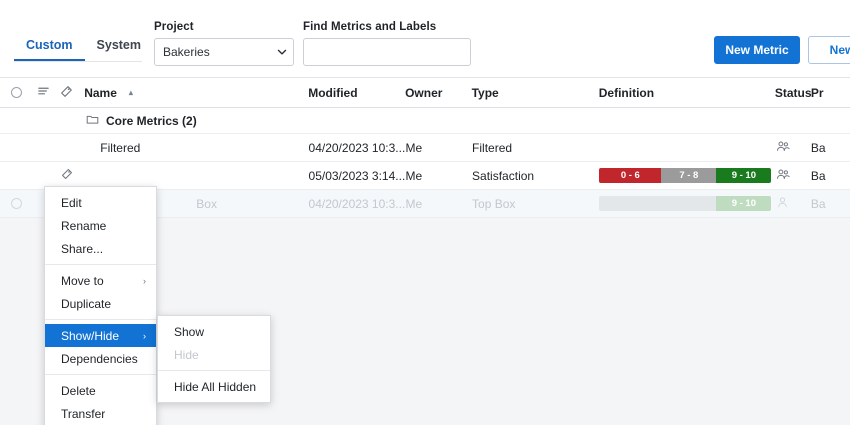 This screenshot has height=425, width=850. I want to click on show-hide-submenu: Show Hide Hide All Hidden, so click(214, 359).